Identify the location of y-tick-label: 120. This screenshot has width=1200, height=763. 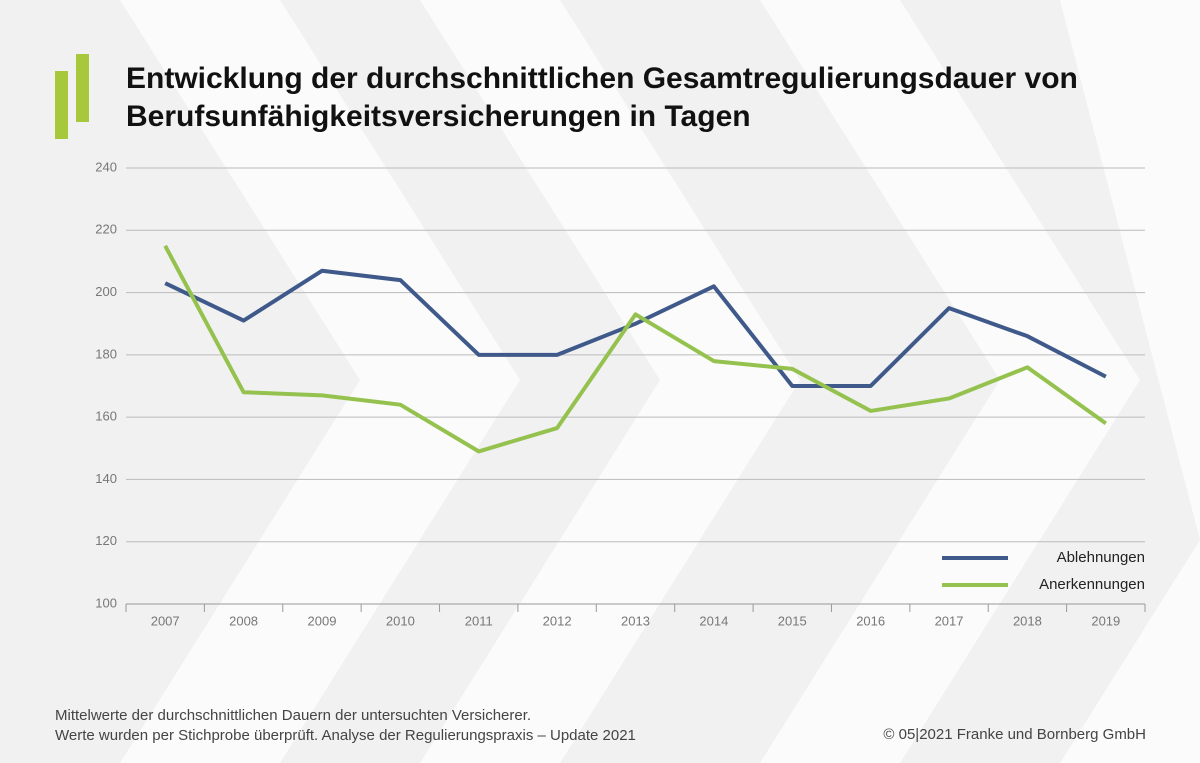
(106, 540).